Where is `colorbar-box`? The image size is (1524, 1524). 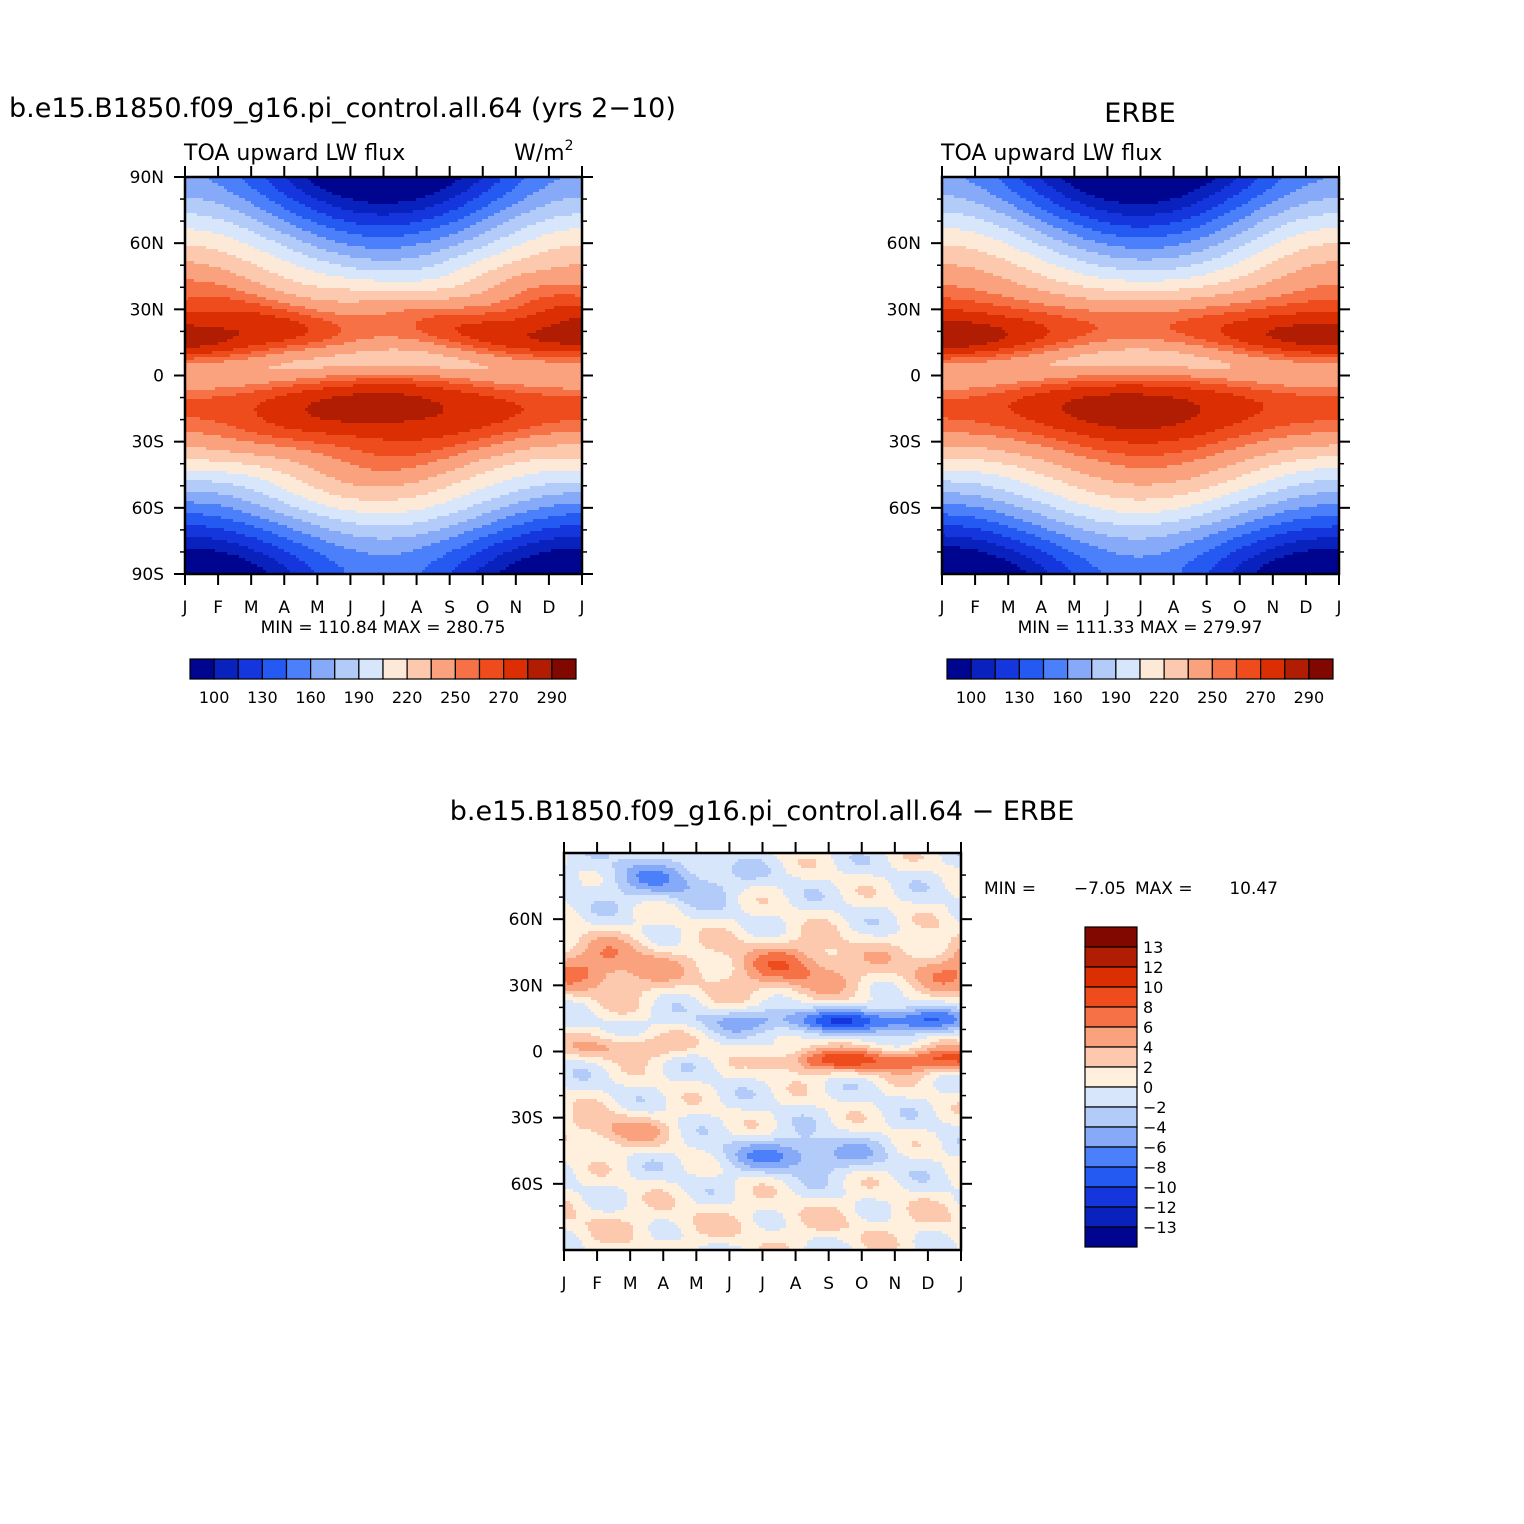
colorbar-box is located at coordinates (1224, 669).